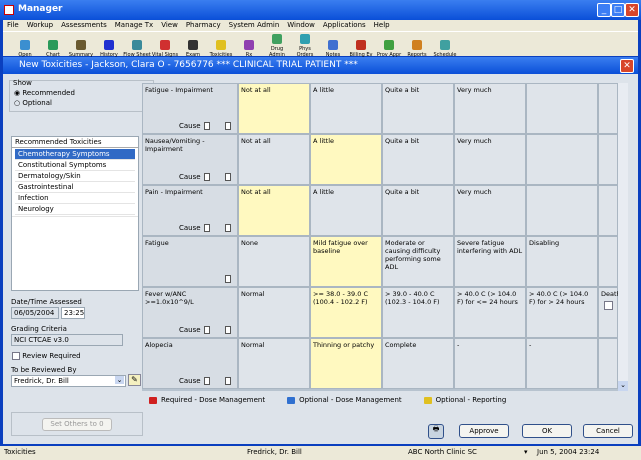 The height and width of the screenshot is (460, 641). I want to click on menu-view: View, so click(169, 25).